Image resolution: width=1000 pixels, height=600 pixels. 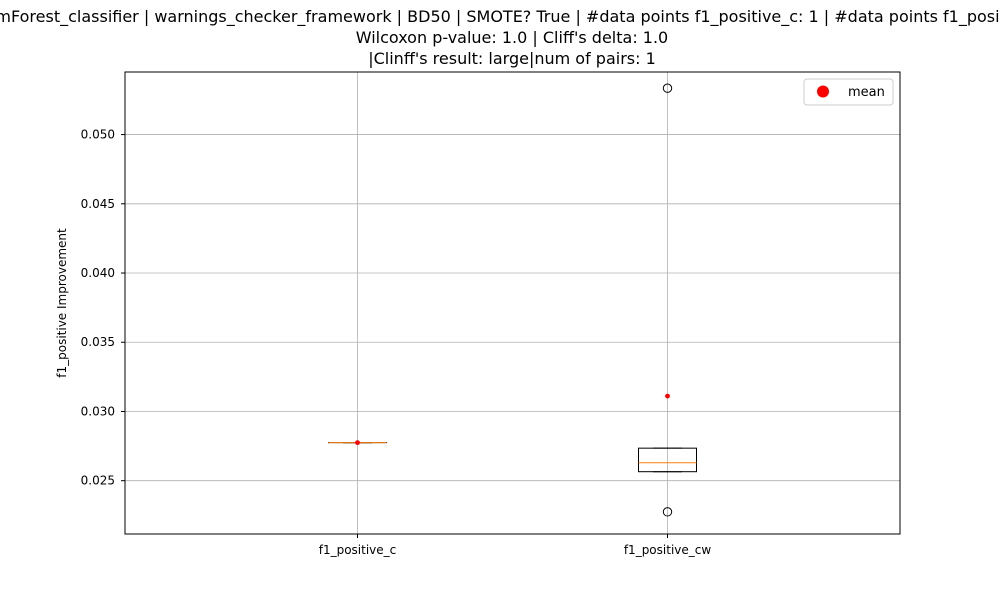 What do you see at coordinates (98, 342) in the screenshot?
I see `y-tick-label: 0.035` at bounding box center [98, 342].